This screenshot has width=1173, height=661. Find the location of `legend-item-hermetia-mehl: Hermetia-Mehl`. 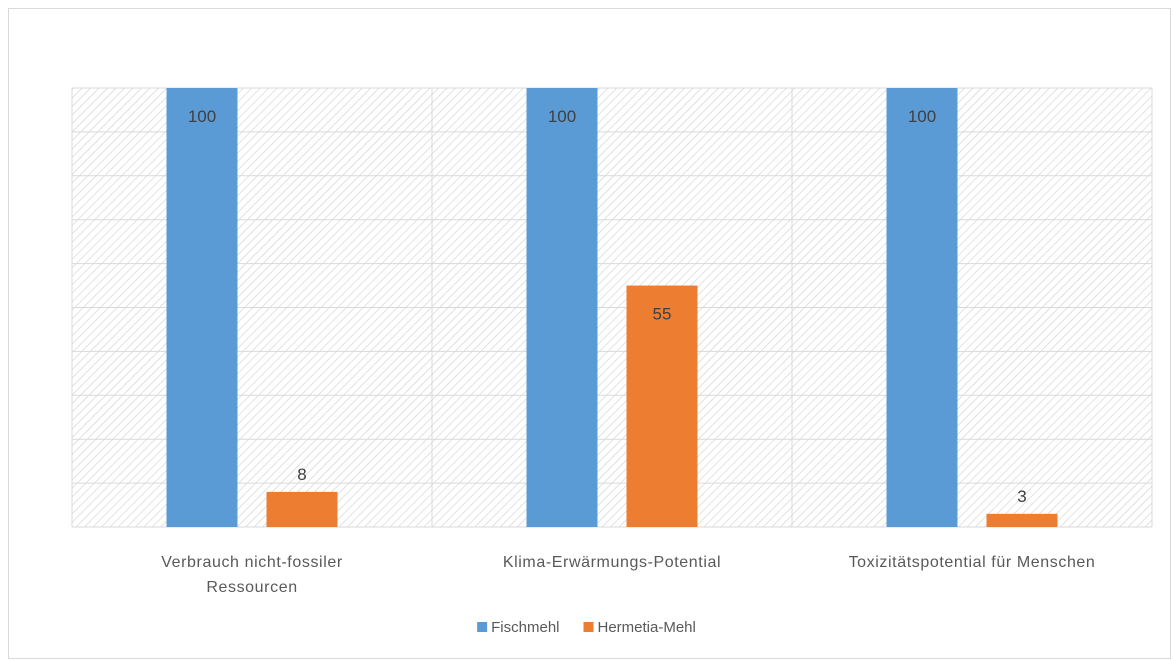

legend-item-hermetia-mehl: Hermetia-Mehl is located at coordinates (639, 627).